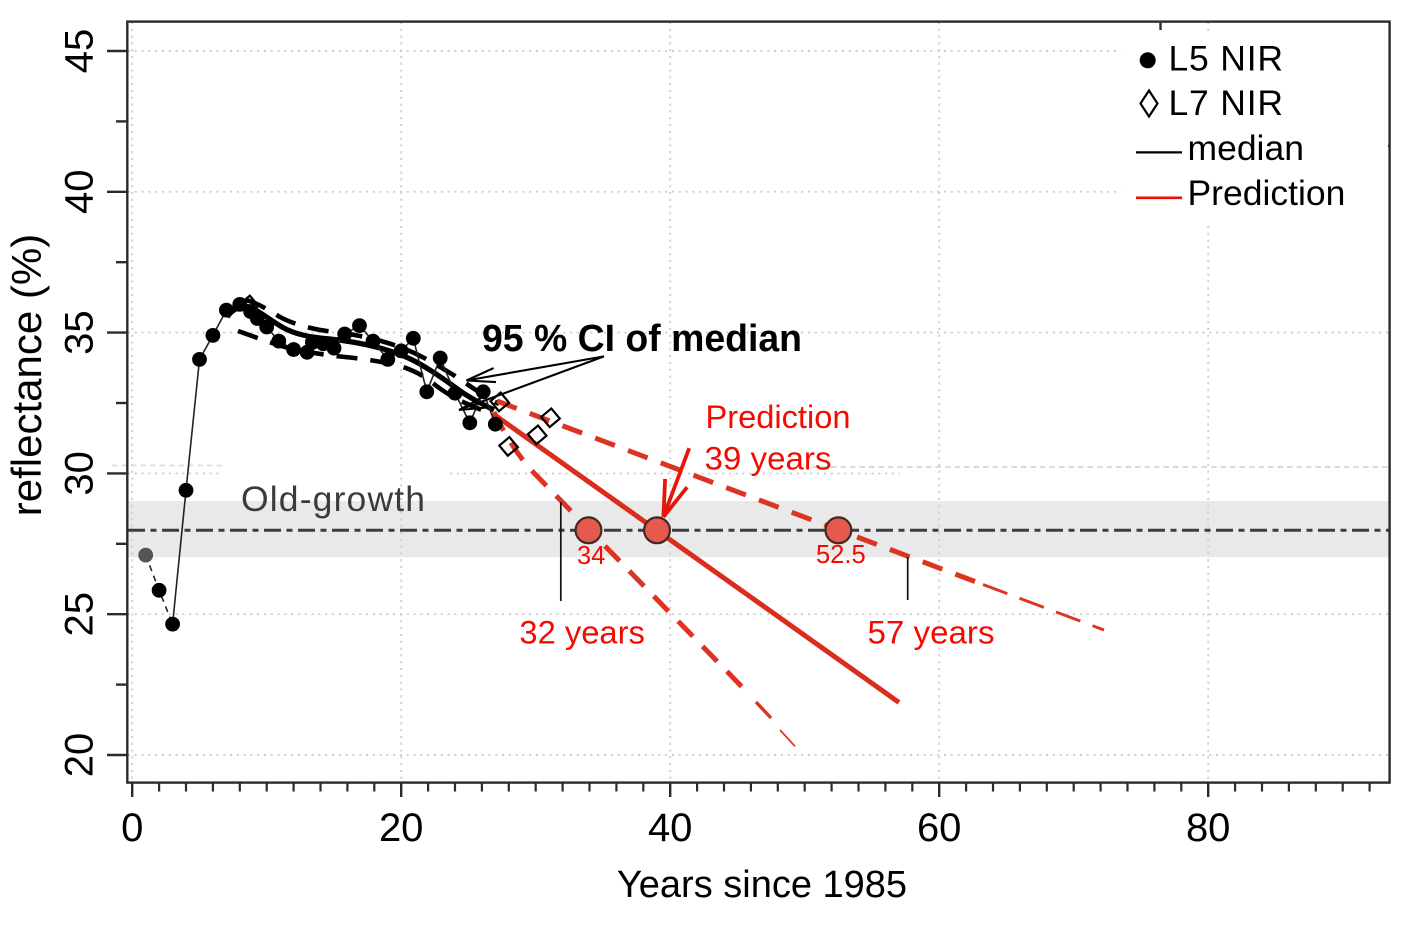  Describe the element at coordinates (591, 556) in the screenshot. I see `svg-text: 34` at that location.